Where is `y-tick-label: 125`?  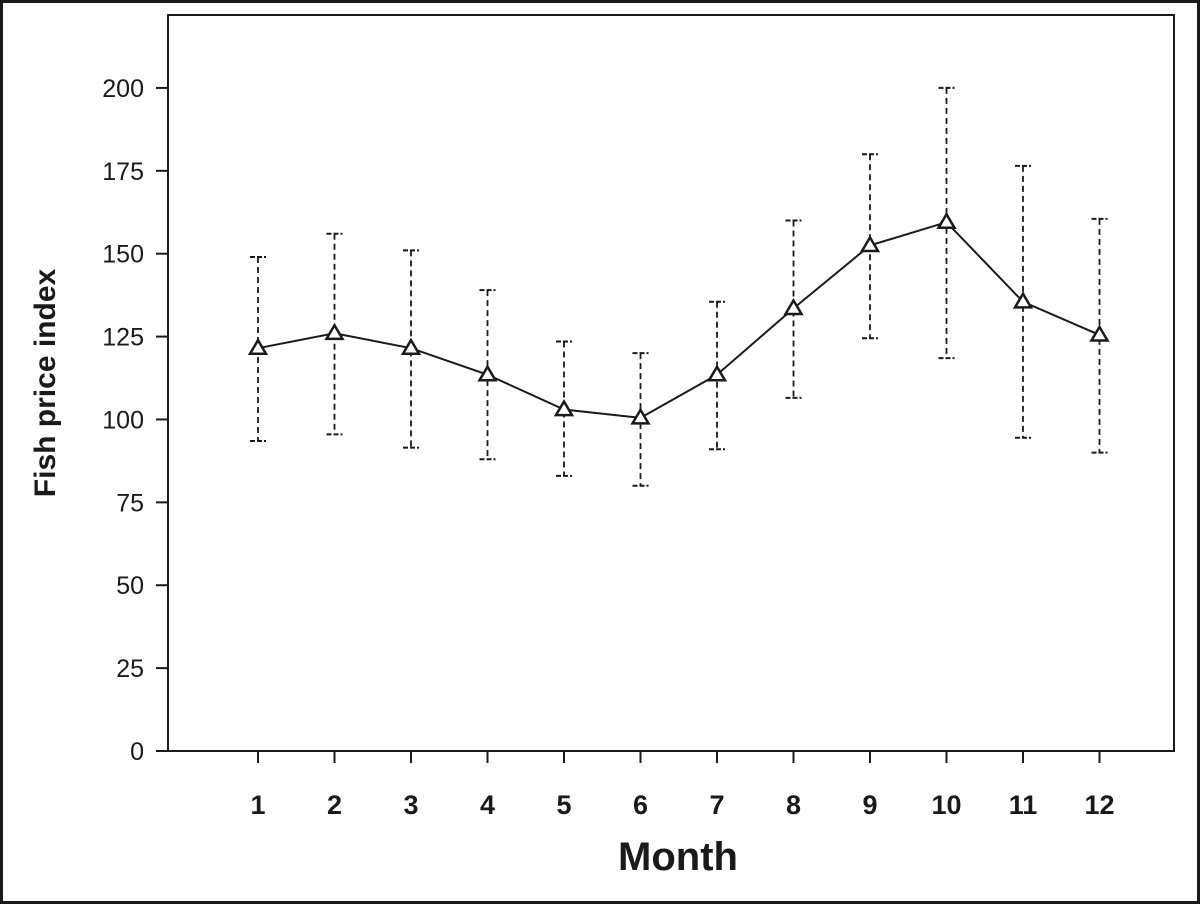 y-tick-label: 125 is located at coordinates (123, 338).